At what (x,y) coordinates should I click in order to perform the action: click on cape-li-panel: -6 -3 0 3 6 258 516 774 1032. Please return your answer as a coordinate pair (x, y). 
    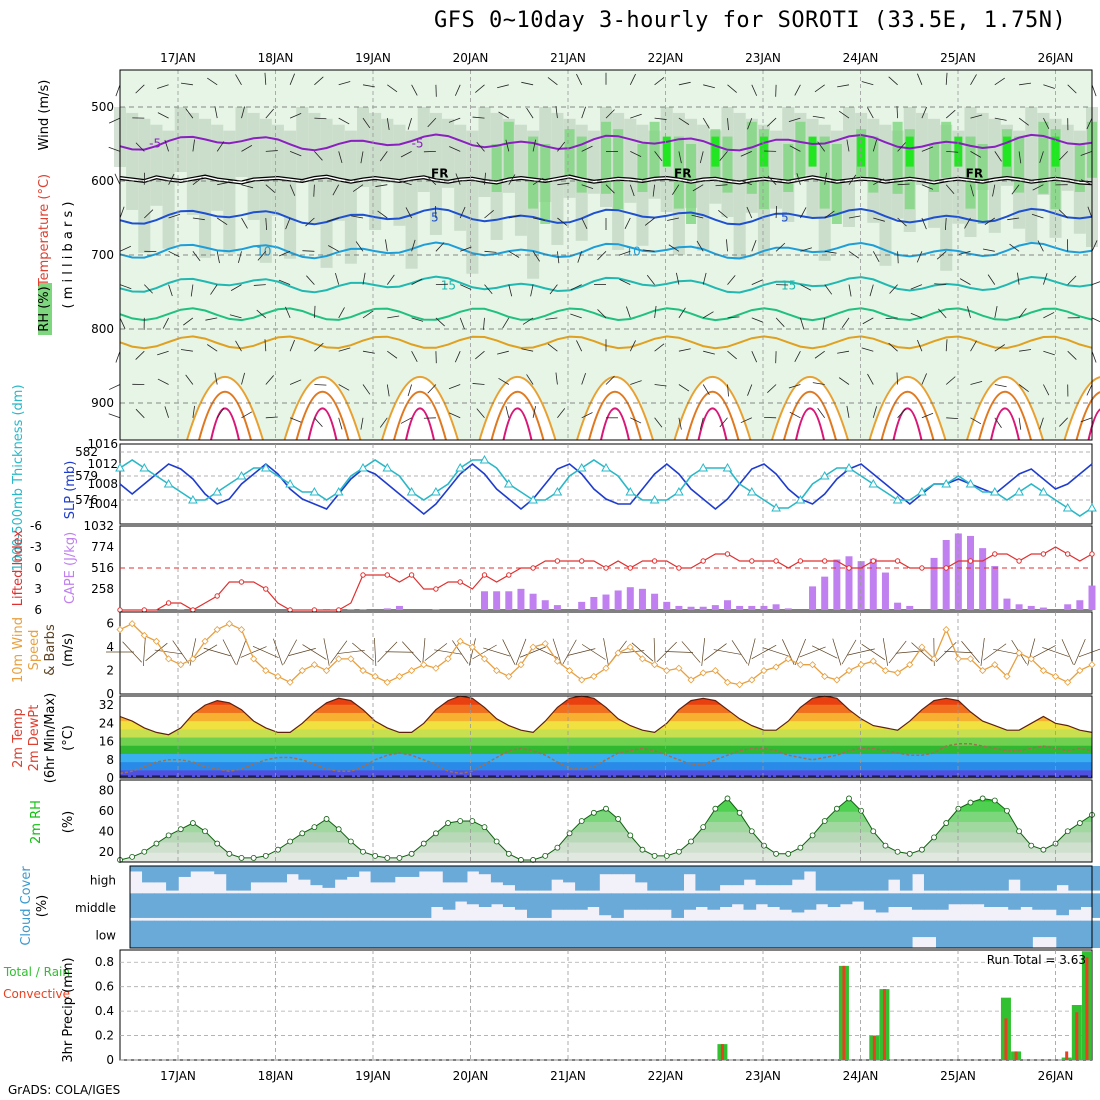
    Looking at the image, I should click on (563, 568).